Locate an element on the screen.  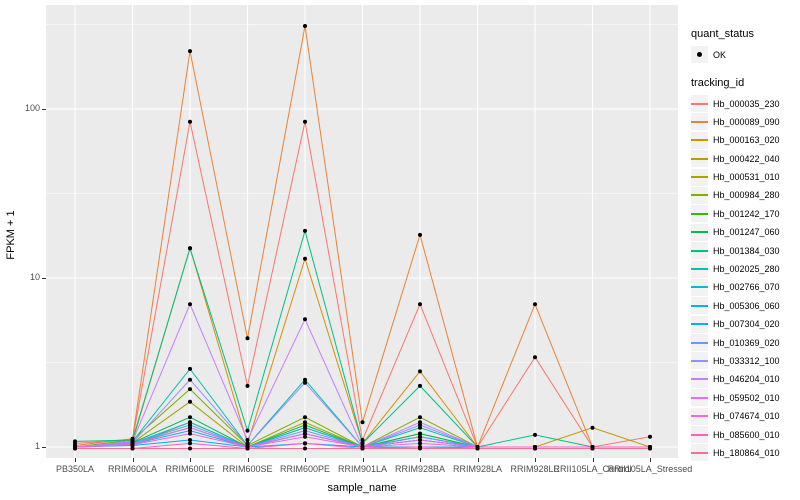
legend-entry: Hb_033312_100 is located at coordinates (745, 361).